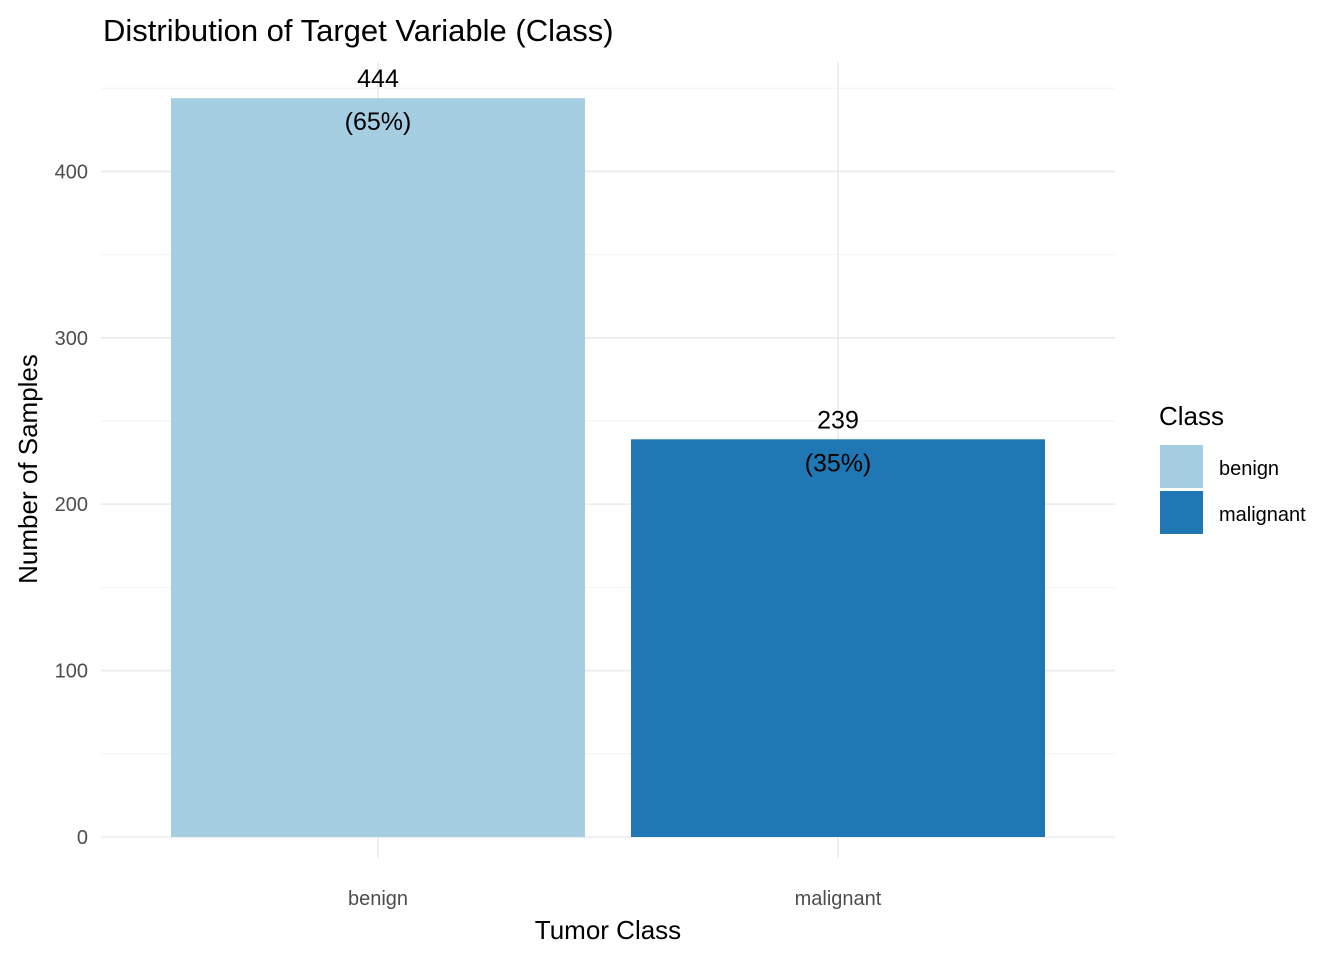 The width and height of the screenshot is (1344, 960). What do you see at coordinates (838, 463) in the screenshot?
I see `bar-percent-label: (35%)` at bounding box center [838, 463].